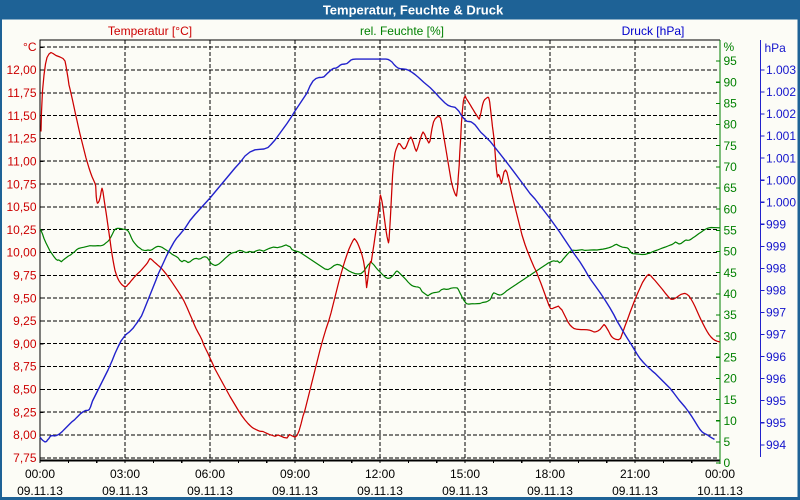  I want to click on svg-text: 03:00, so click(125, 474).